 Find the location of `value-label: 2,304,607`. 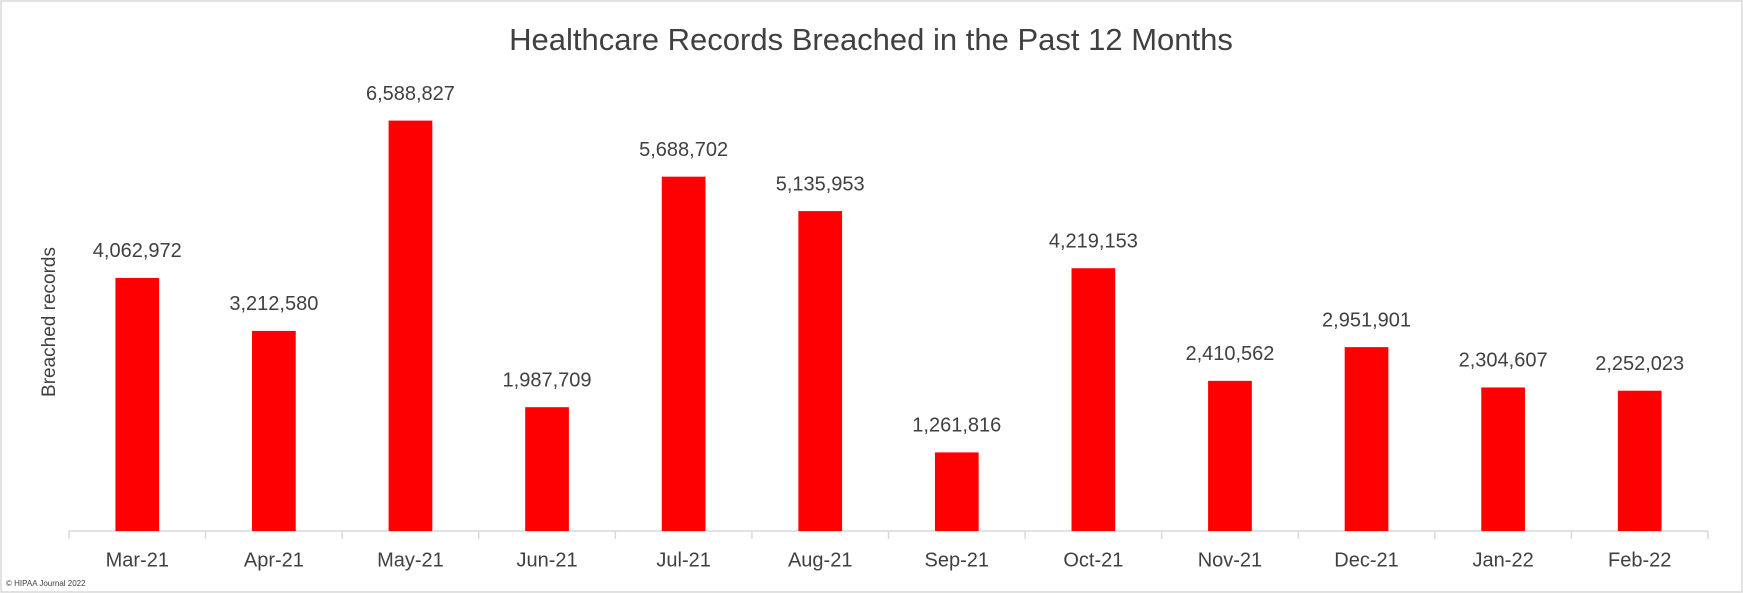

value-label: 2,304,607 is located at coordinates (1503, 361).